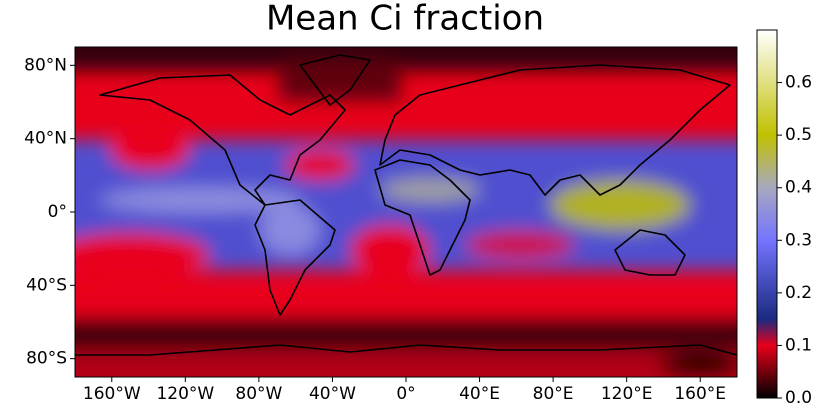 Image resolution: width=830 pixels, height=420 pixels. What do you see at coordinates (258, 394) in the screenshot?
I see `x-tick-label: 80°W` at bounding box center [258, 394].